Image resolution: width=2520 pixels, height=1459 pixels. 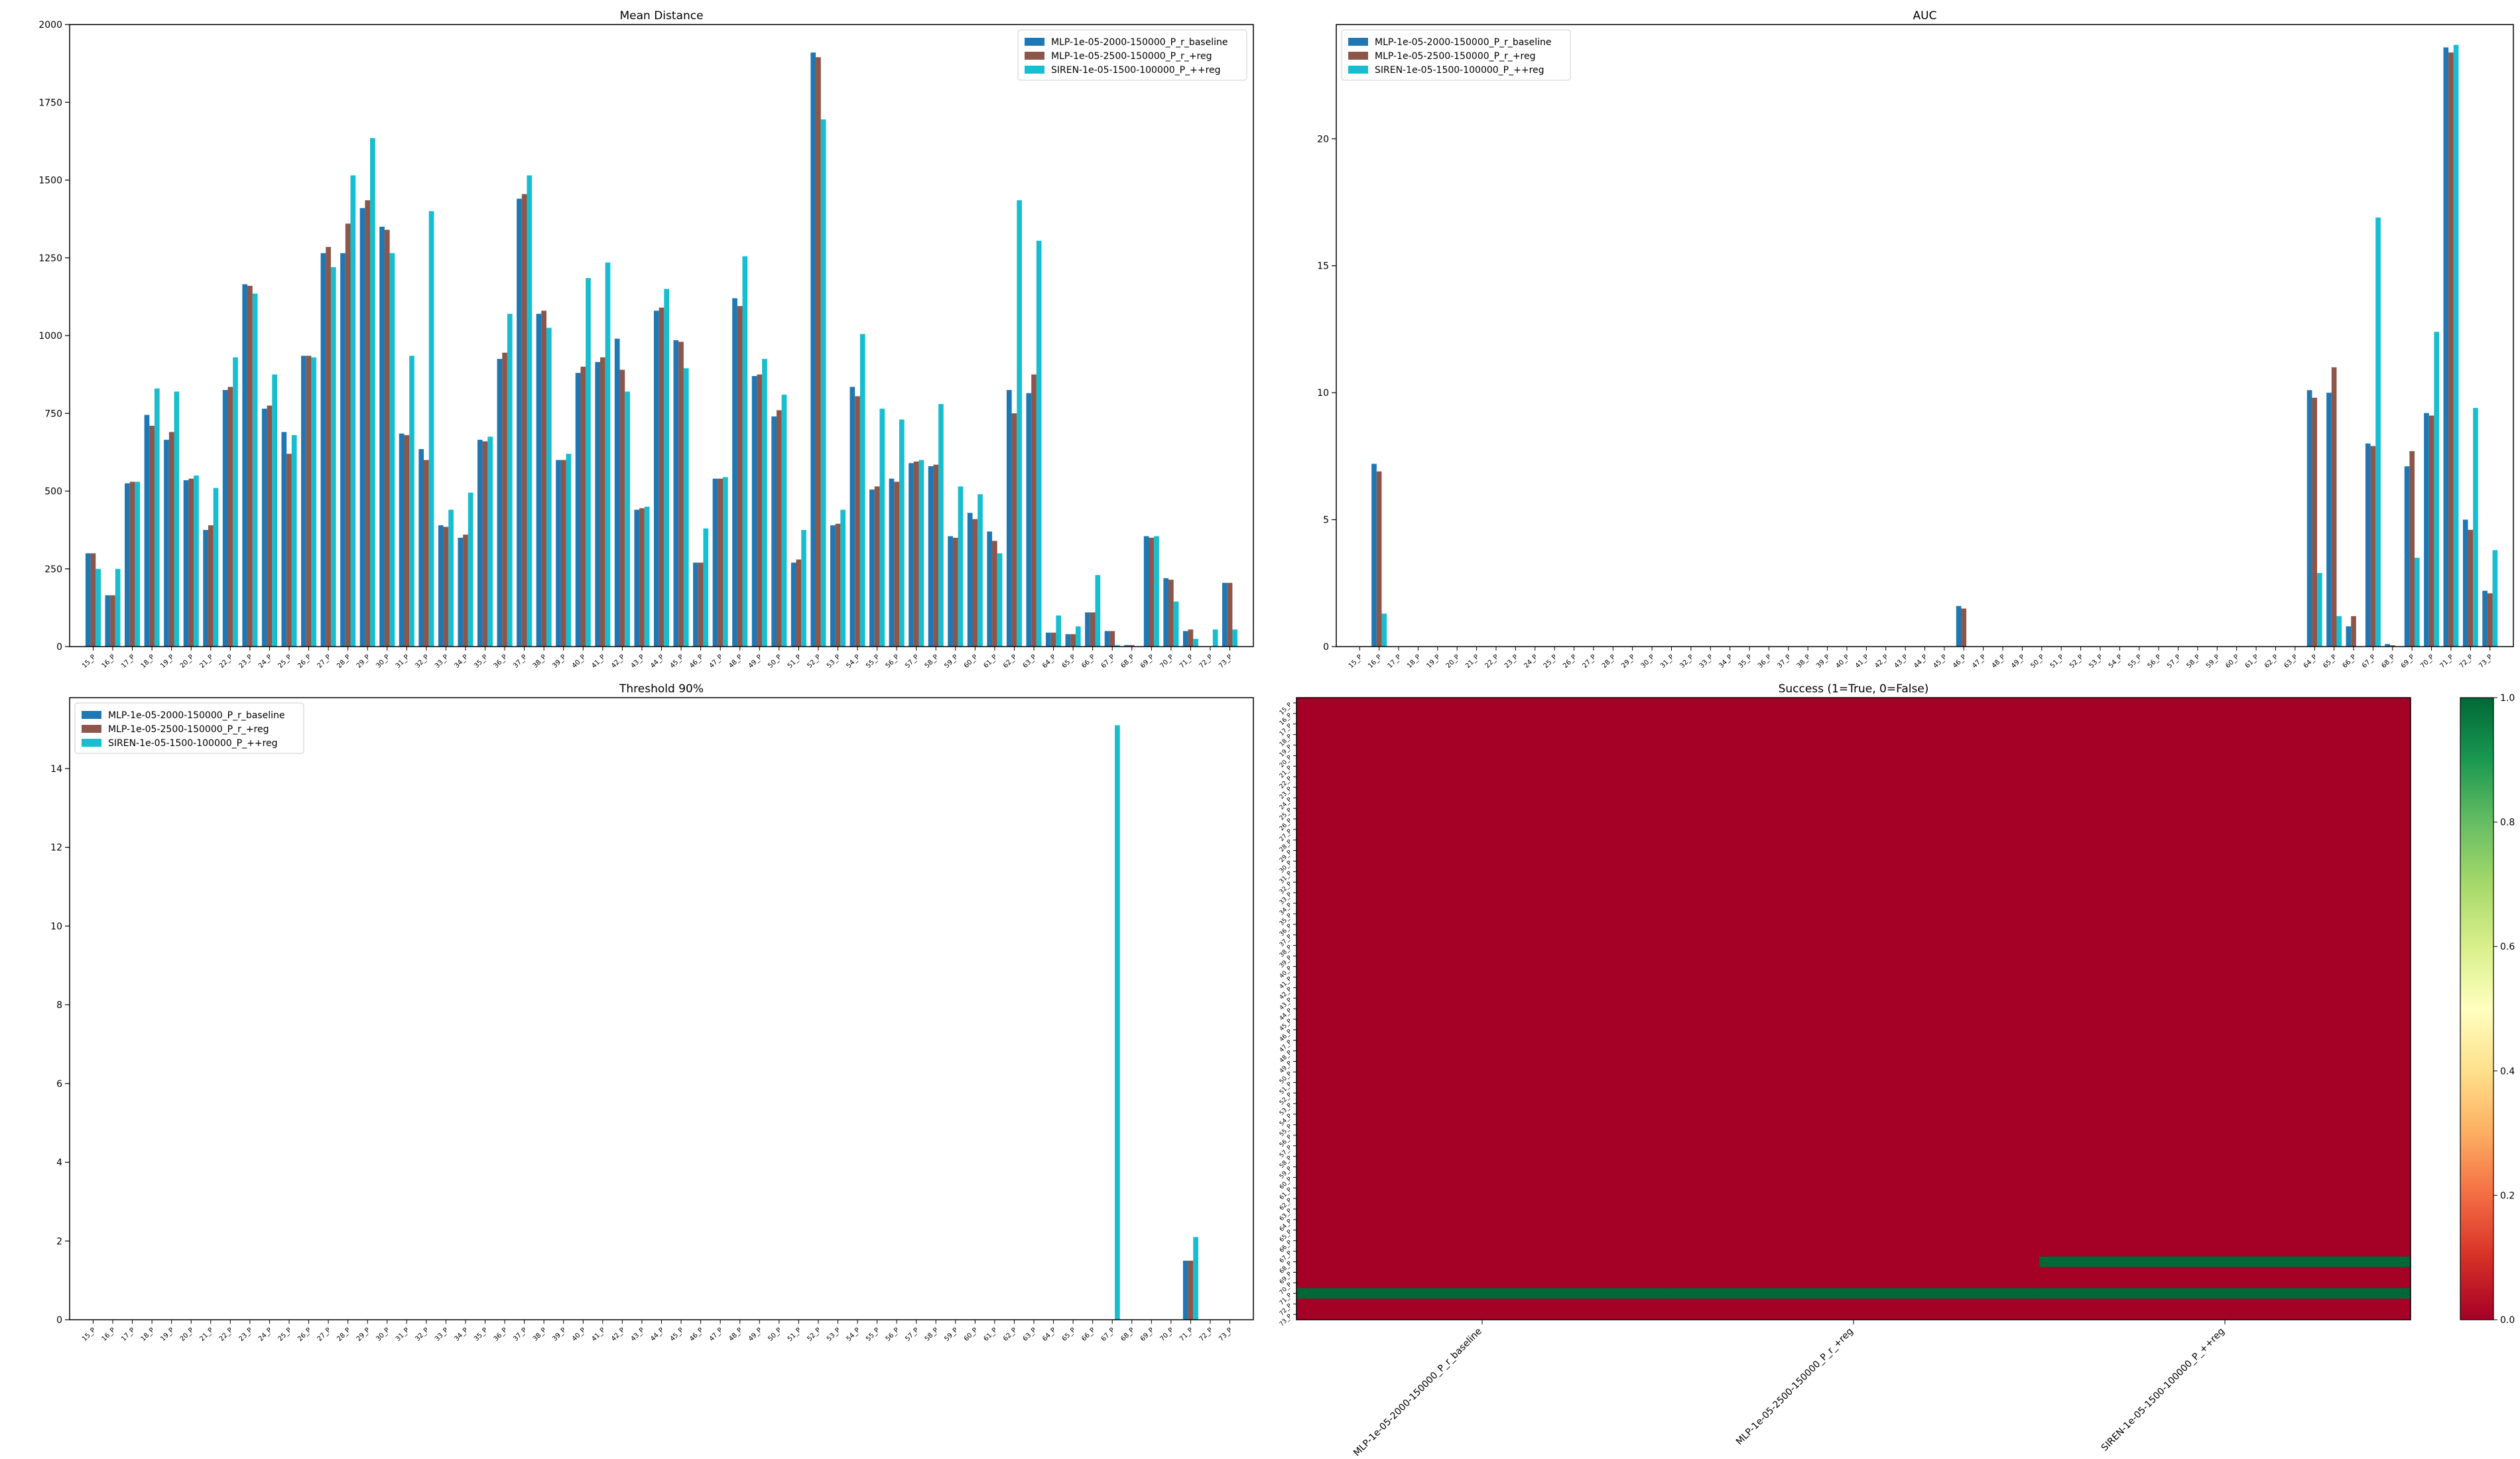 I want to click on colorbar-tick-label: 0.2, so click(x=2507, y=1195).